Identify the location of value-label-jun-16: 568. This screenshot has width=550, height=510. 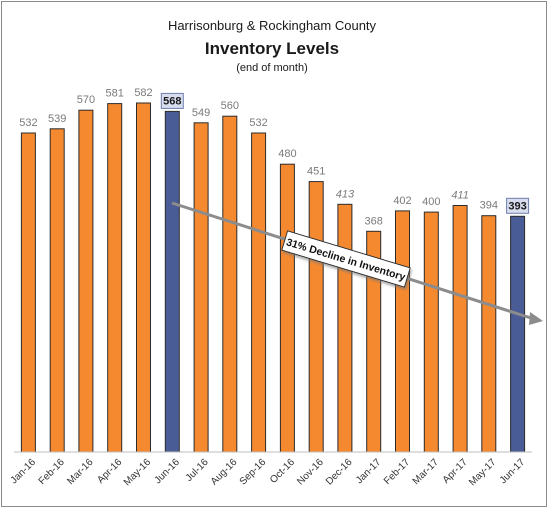
(172, 101).